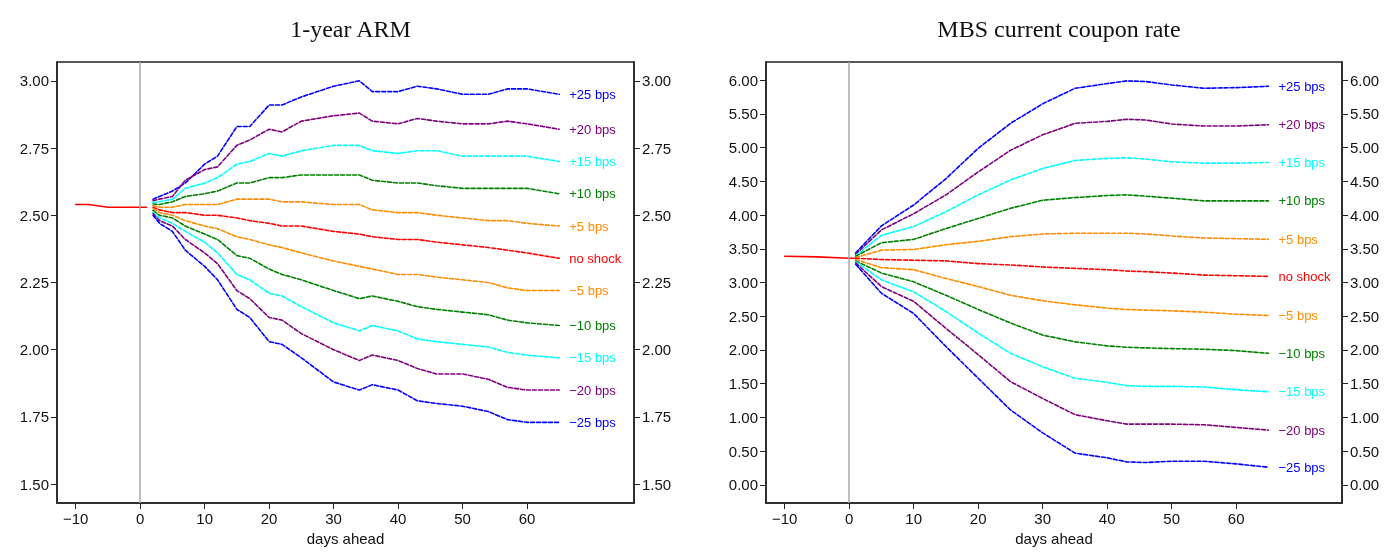  What do you see at coordinates (657, 417) in the screenshot?
I see `y2-tick-label: 1.75` at bounding box center [657, 417].